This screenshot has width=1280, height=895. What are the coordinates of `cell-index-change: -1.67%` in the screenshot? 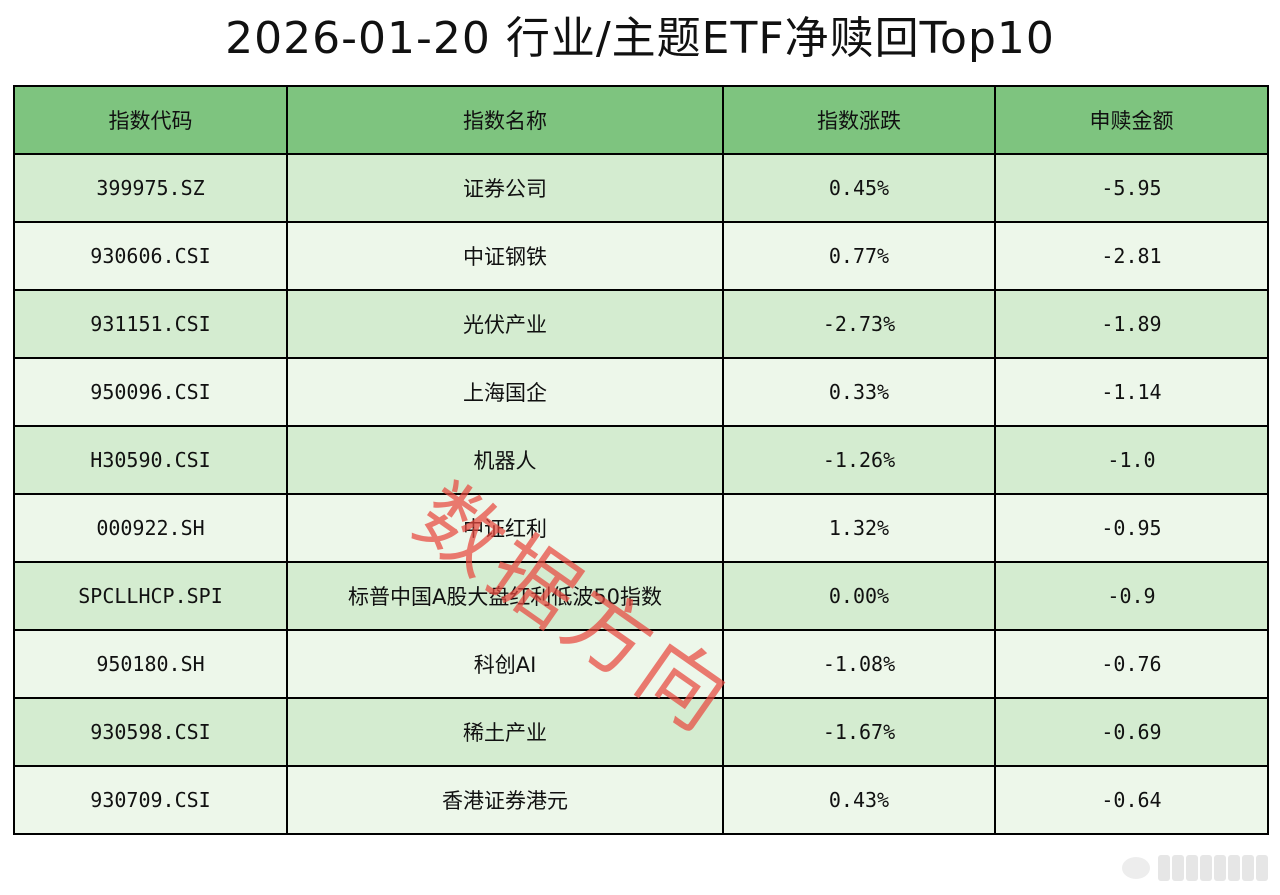 It's located at (859, 732).